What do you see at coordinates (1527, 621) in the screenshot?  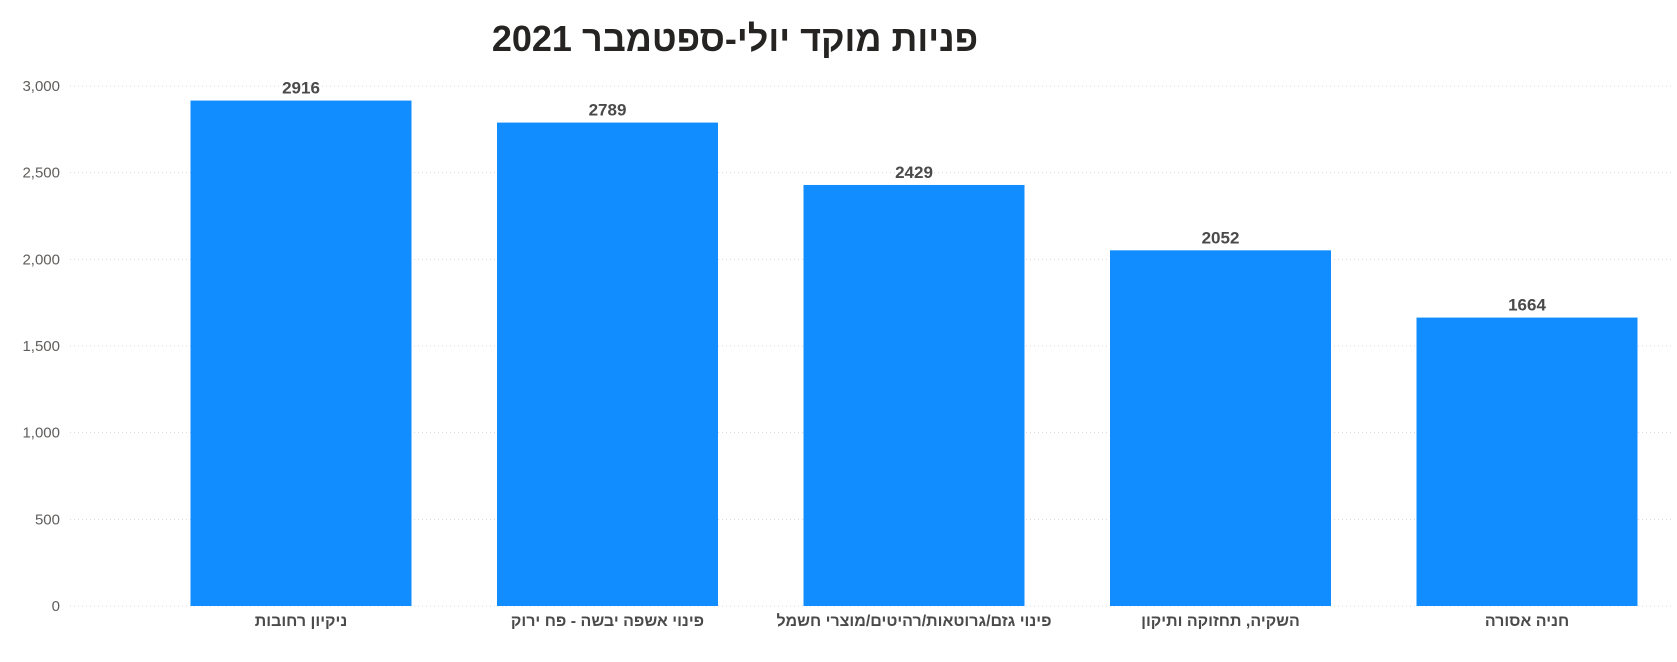 I see `x-tick-label: חניה אסורה` at bounding box center [1527, 621].